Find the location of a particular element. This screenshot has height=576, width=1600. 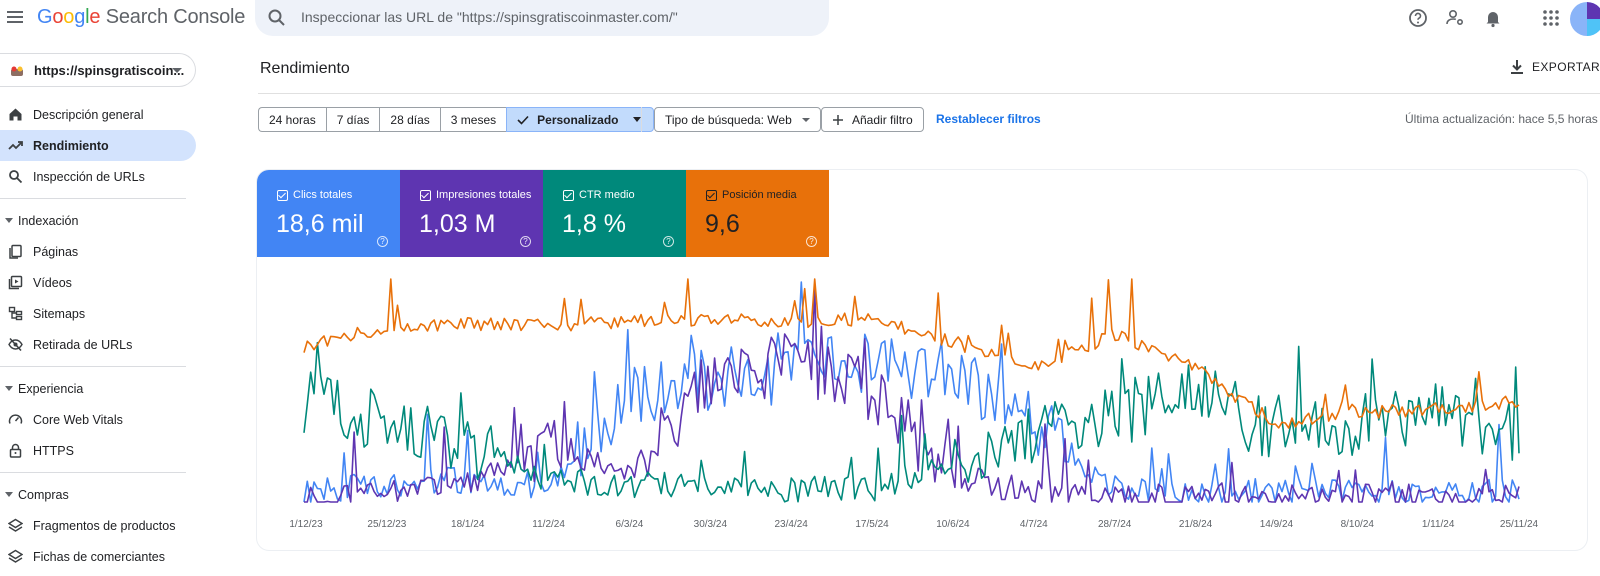

sidebar-item-label: Sitemaps is located at coordinates (59, 313).